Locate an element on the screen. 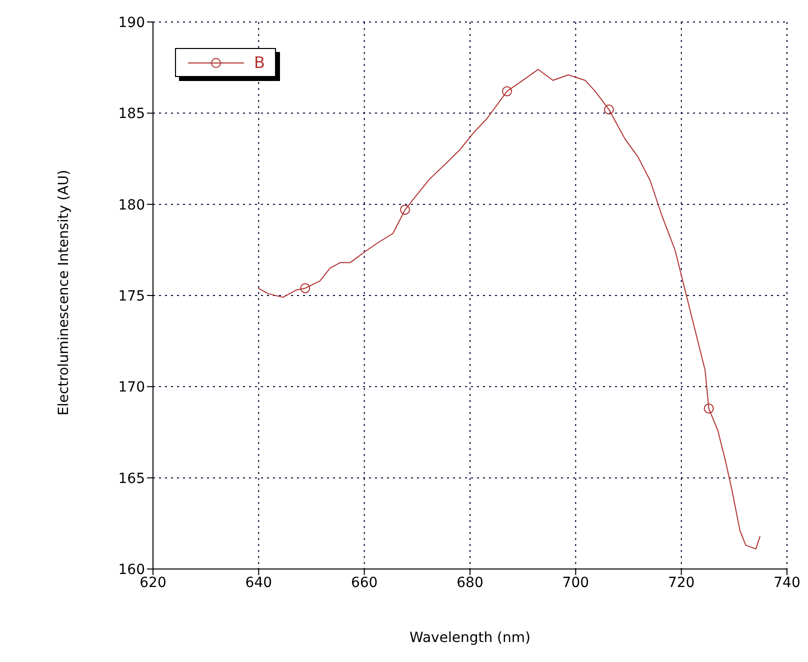 This screenshot has height=662, width=808. legend-label: B is located at coordinates (259, 62).